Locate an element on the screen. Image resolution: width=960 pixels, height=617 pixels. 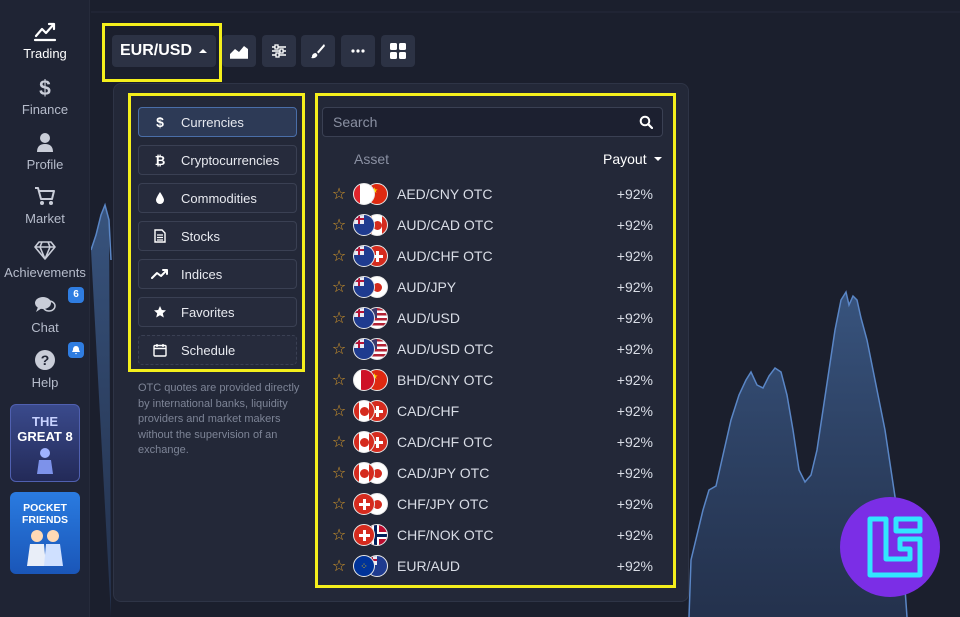
category-indices: Indices is located at coordinates (217, 274).